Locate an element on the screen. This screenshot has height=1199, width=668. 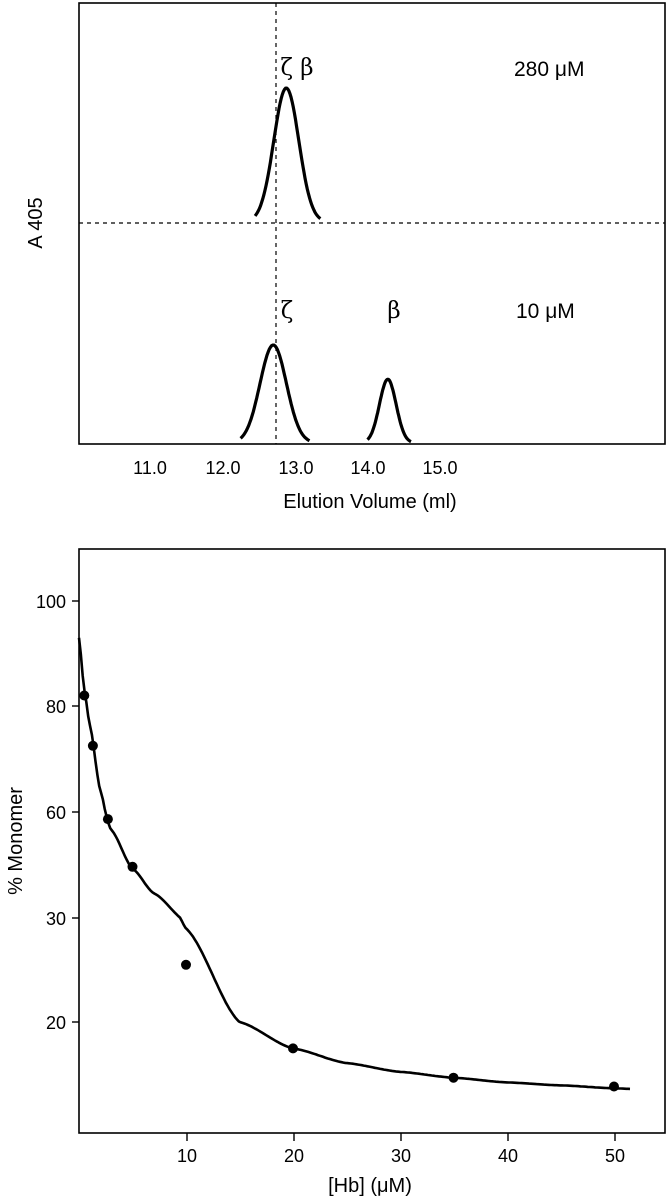
monomer-x-ticks: 10 20 30 40 50 is located at coordinates (401, 1149).